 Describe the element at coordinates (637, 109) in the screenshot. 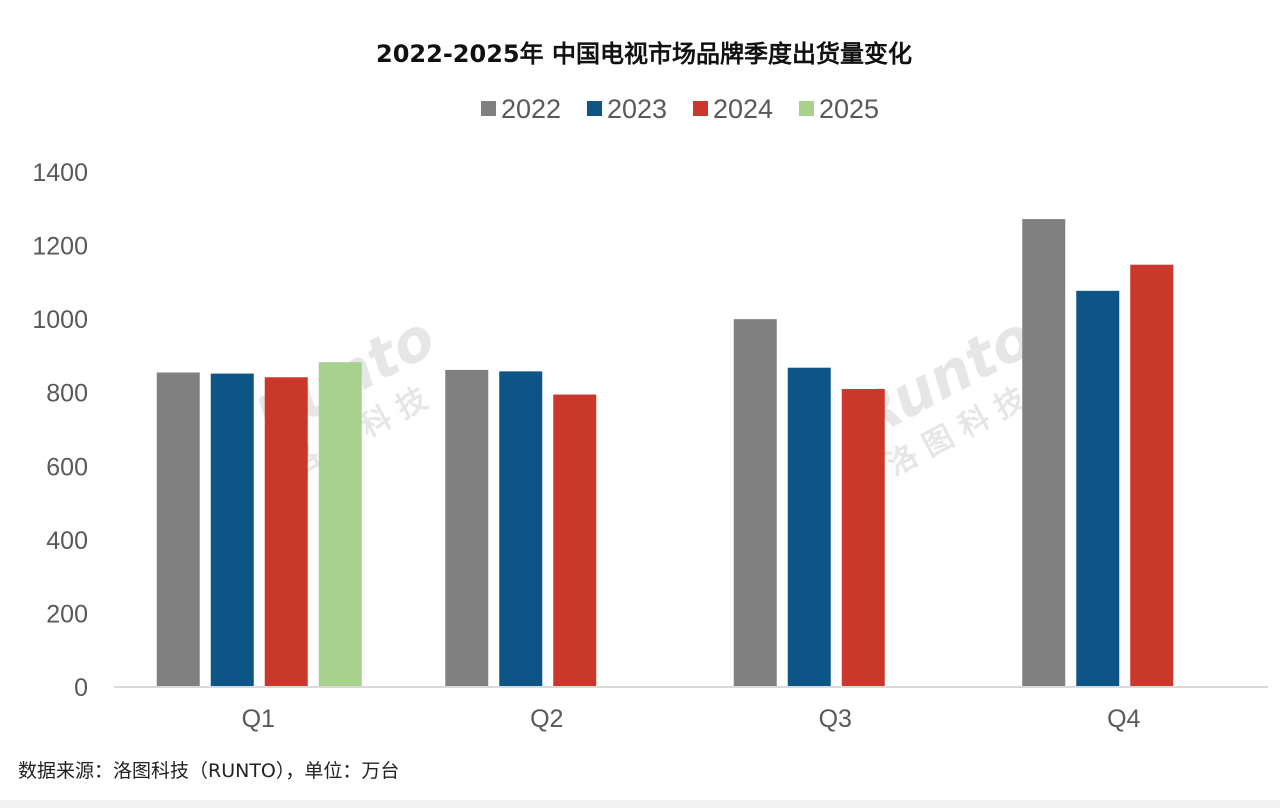

I see `legend-label-2023: 2023` at that location.